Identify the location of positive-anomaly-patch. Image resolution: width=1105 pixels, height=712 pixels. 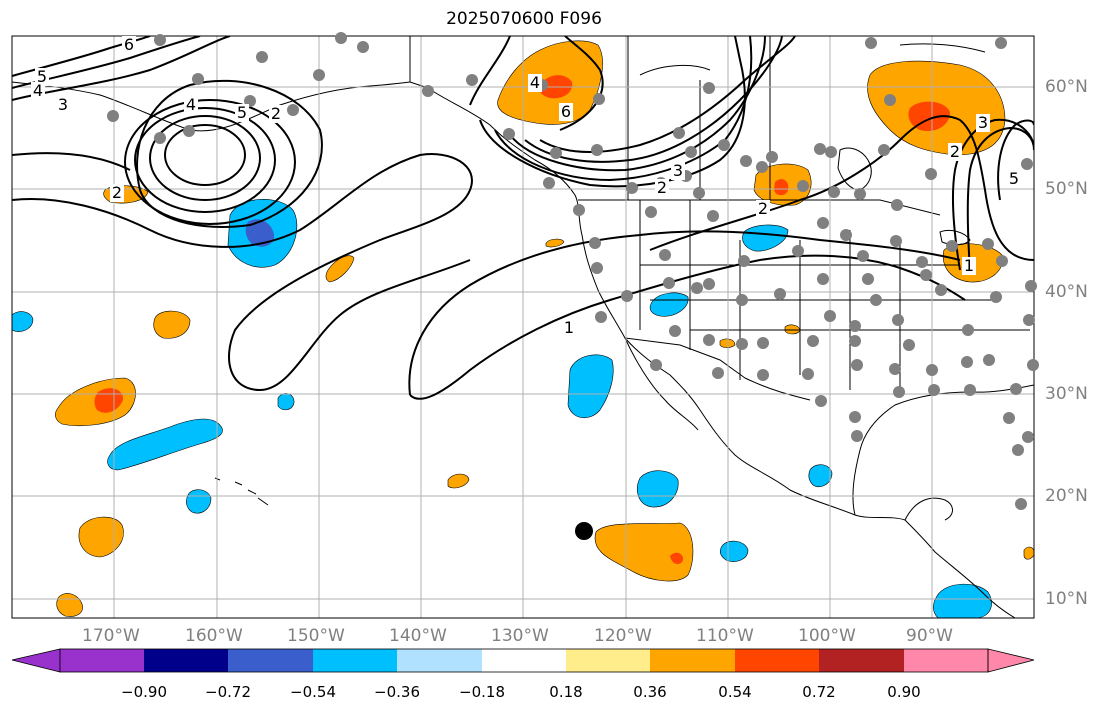
(1028, 553).